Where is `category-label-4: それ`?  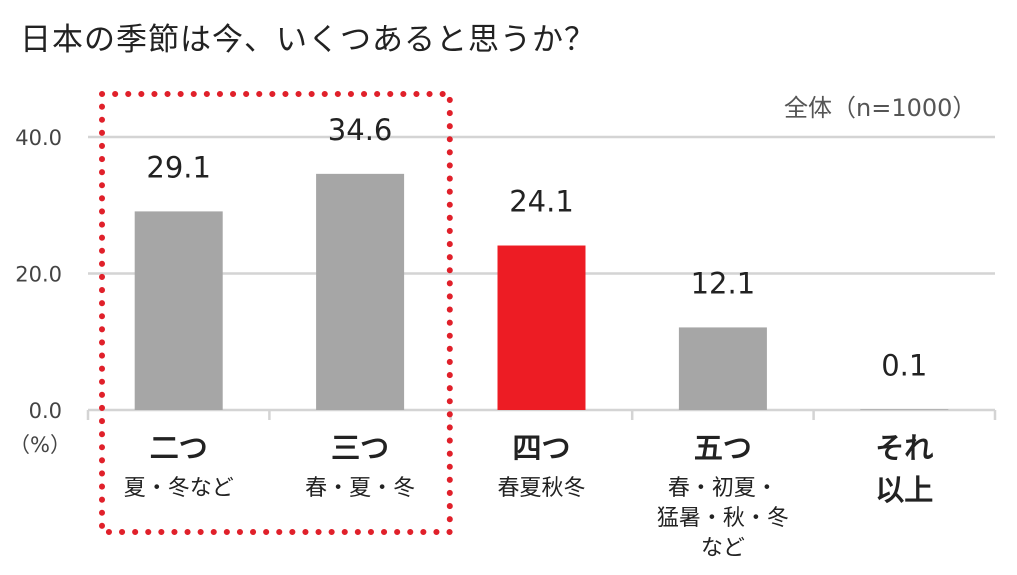
category-label-4: それ is located at coordinates (904, 448).